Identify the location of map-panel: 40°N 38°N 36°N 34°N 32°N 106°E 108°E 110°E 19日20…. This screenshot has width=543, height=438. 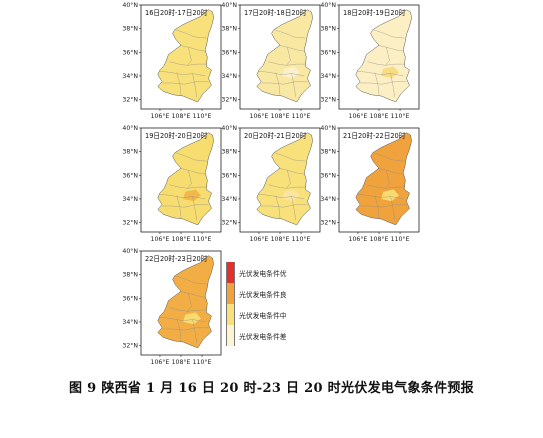
(172, 183).